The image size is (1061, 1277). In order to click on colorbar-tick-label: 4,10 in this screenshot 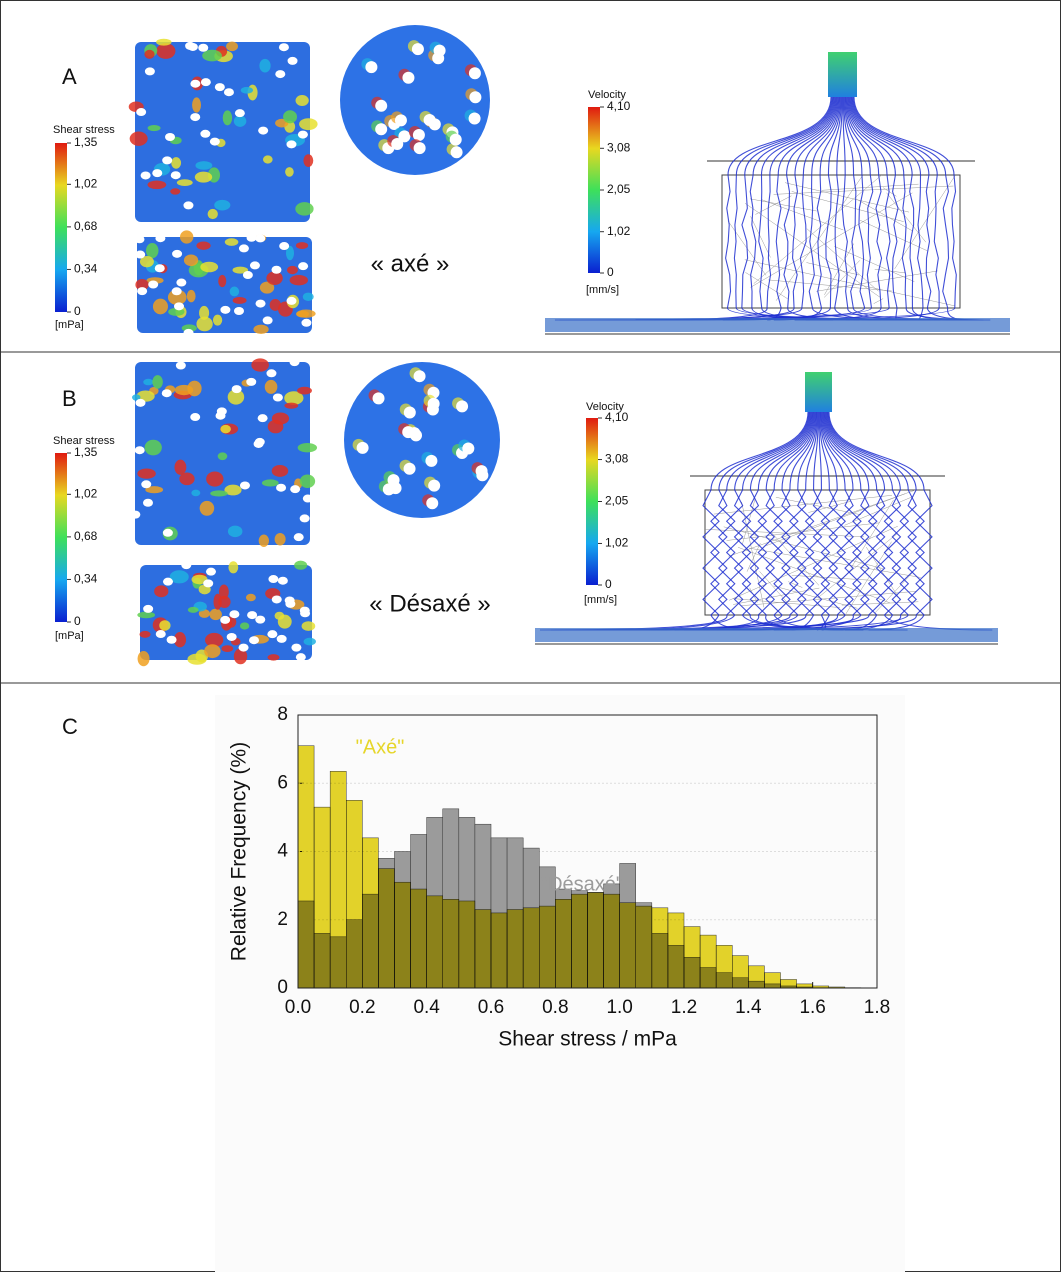, I will do `click(619, 106)`.